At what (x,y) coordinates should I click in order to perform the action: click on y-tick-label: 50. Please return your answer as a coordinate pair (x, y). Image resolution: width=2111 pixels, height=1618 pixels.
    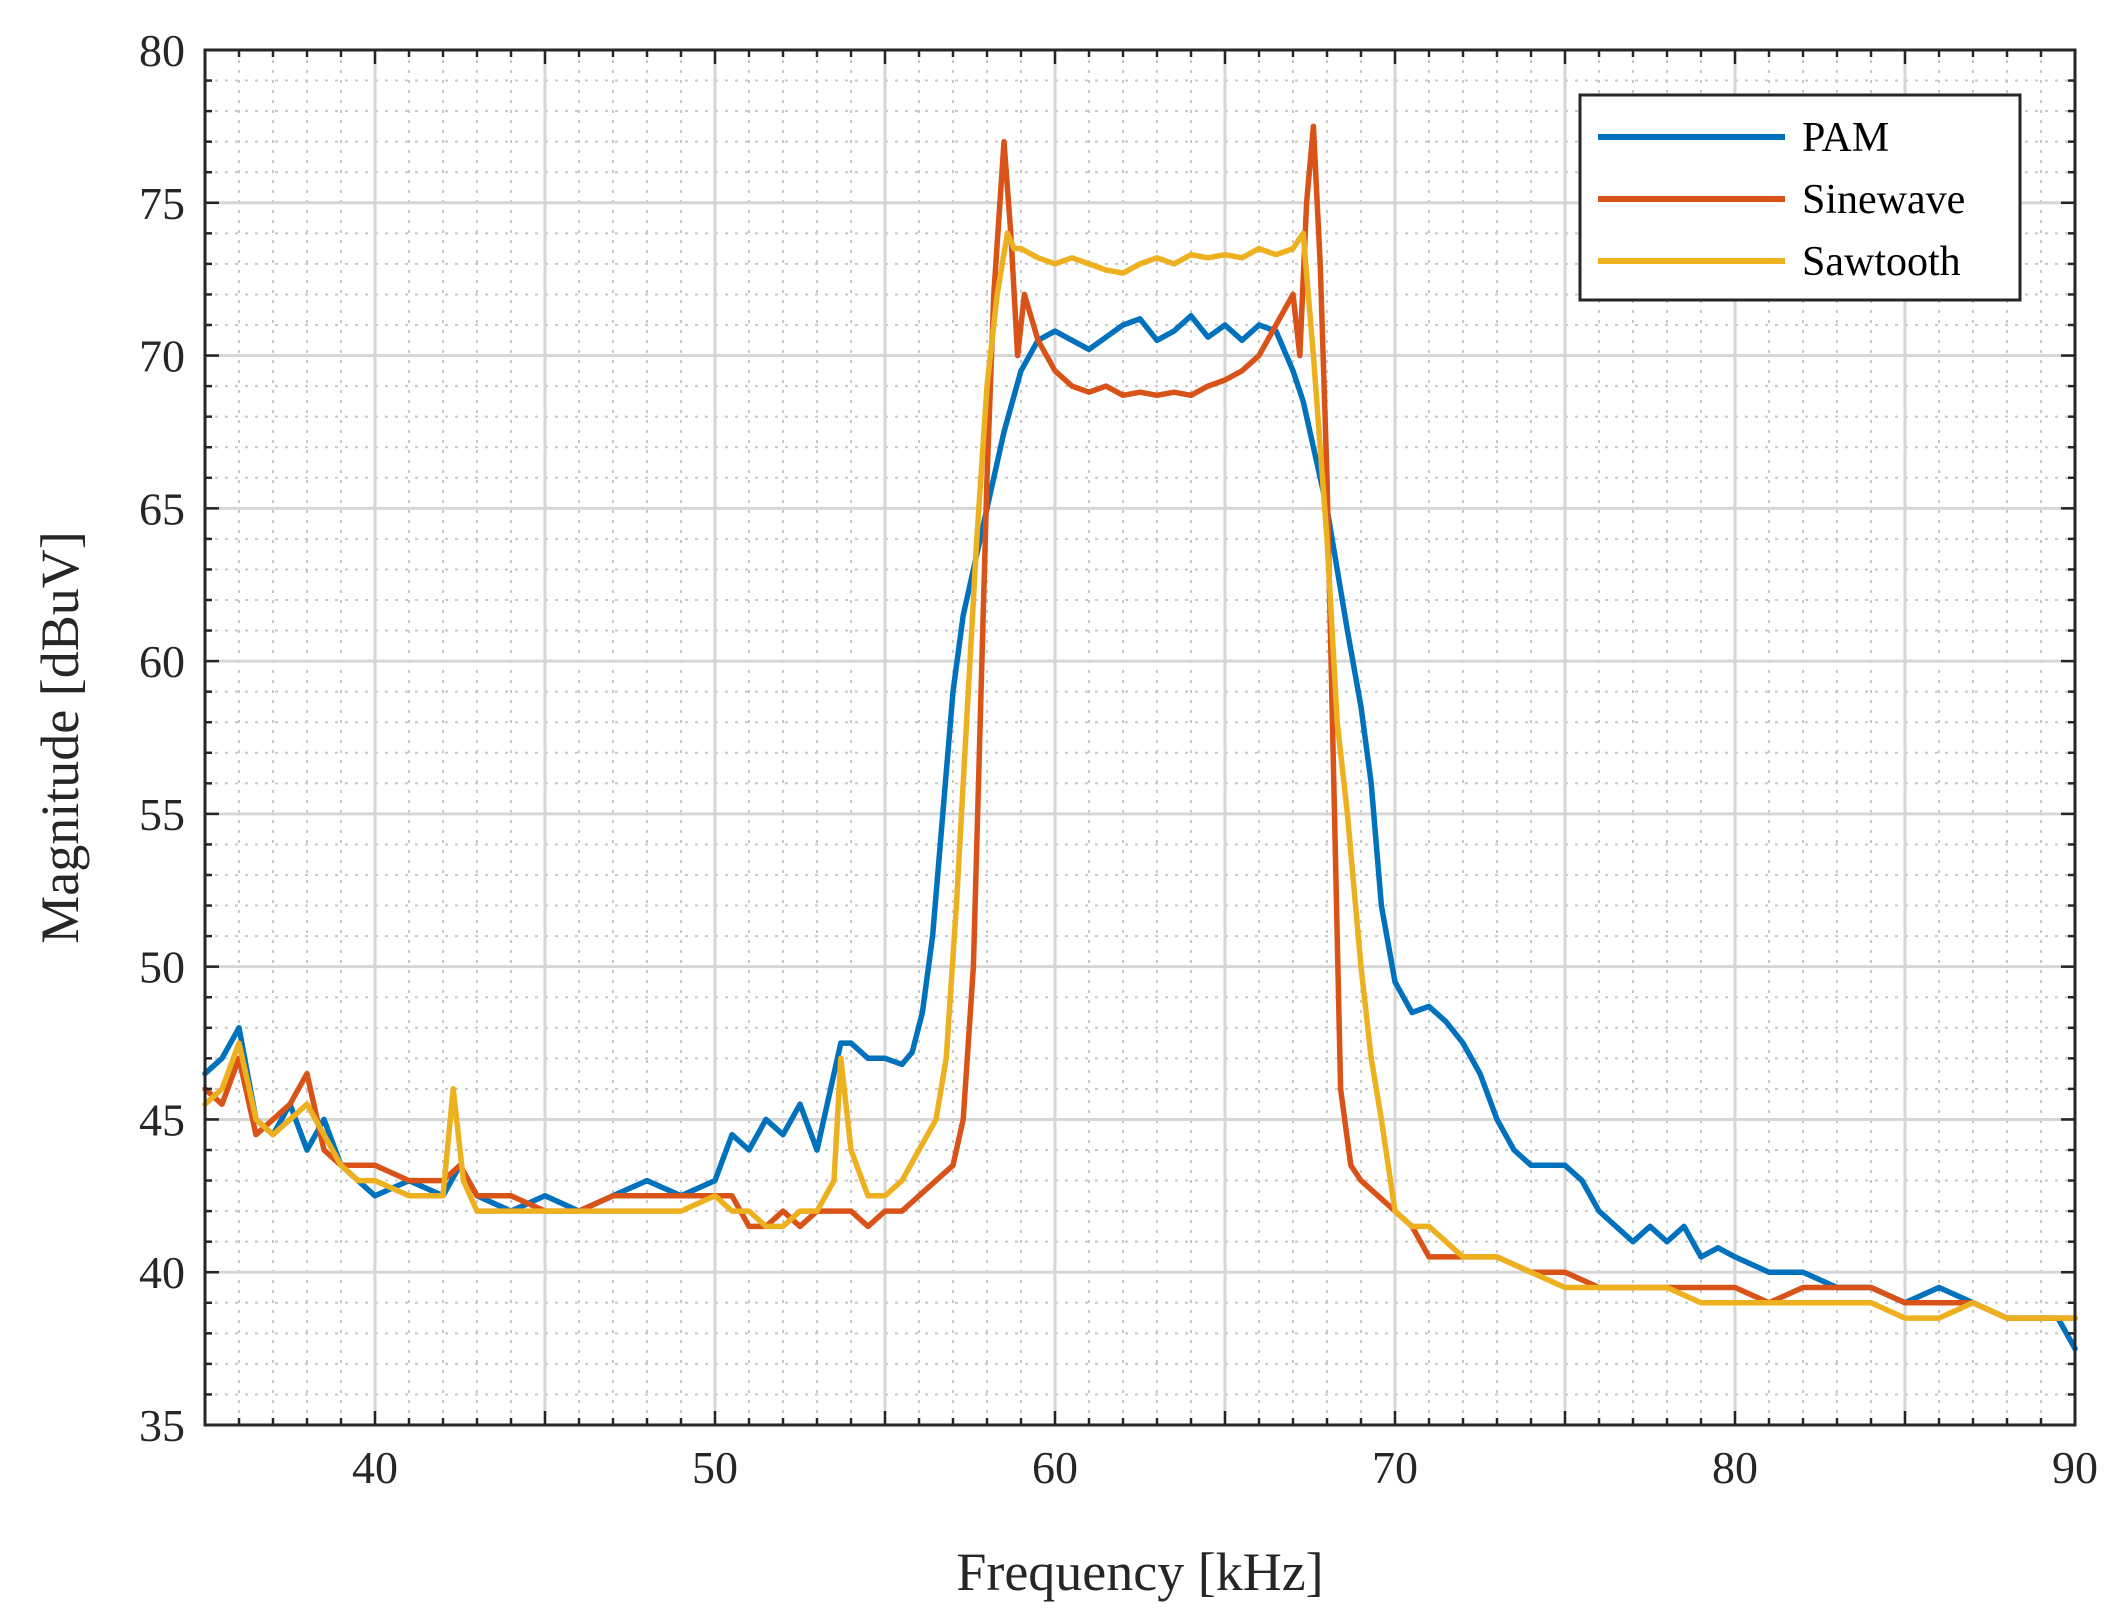
    Looking at the image, I should click on (162, 967).